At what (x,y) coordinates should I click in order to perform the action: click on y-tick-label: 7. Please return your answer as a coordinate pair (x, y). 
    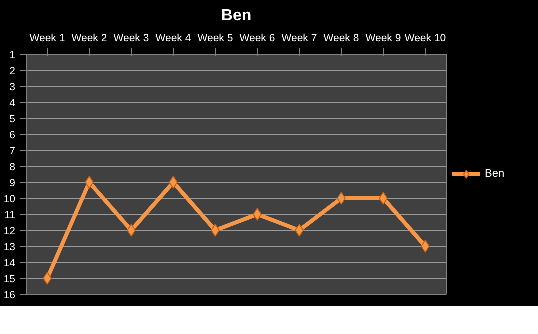
    Looking at the image, I should click on (13, 152).